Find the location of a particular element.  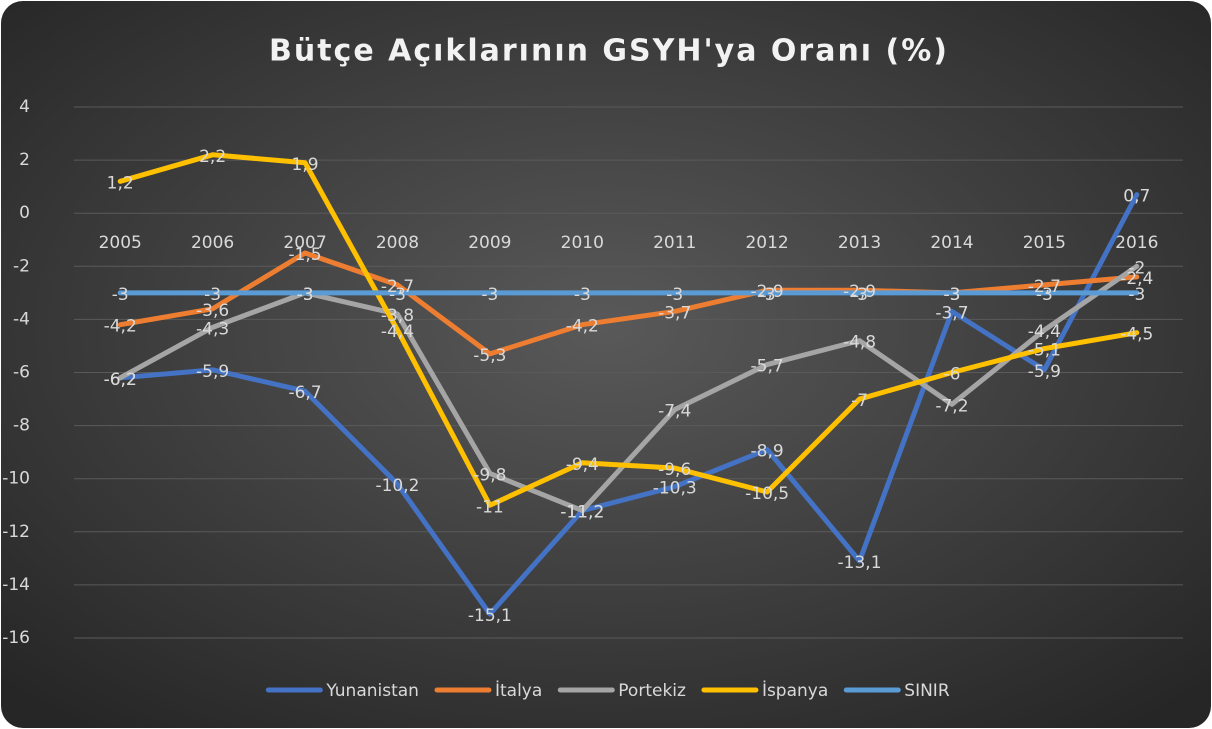

x-tick-label: 2015 is located at coordinates (1044, 243).